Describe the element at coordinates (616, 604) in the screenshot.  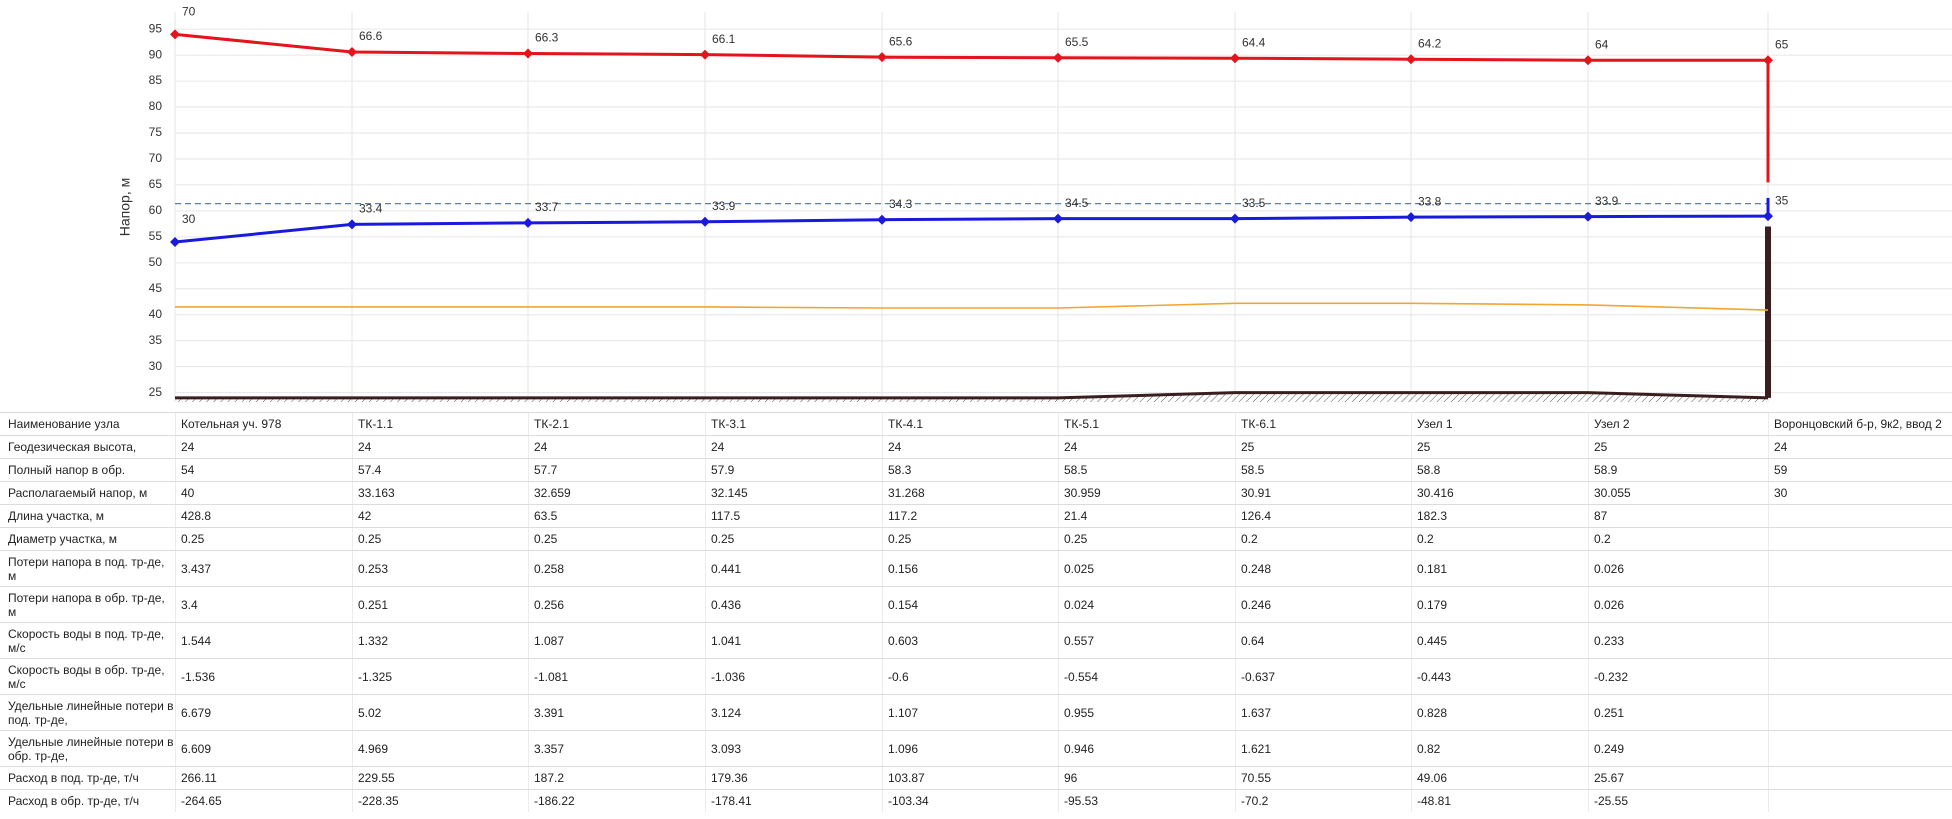
I see `table-cell: 0.256` at that location.